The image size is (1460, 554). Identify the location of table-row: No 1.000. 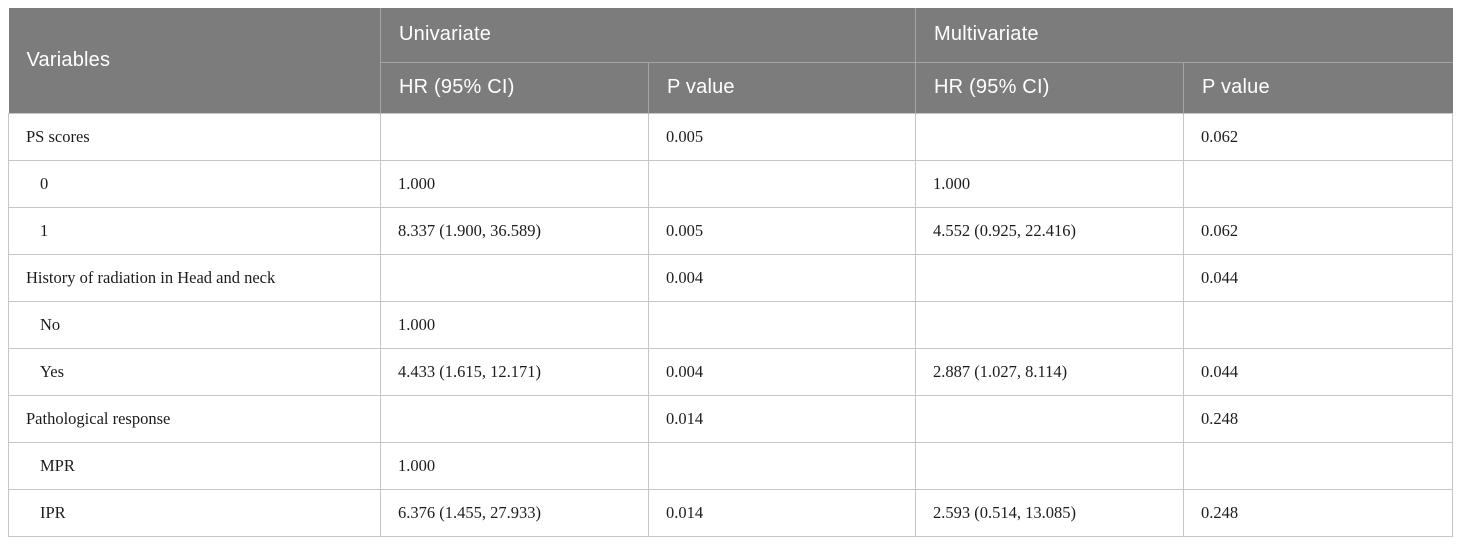
(731, 324).